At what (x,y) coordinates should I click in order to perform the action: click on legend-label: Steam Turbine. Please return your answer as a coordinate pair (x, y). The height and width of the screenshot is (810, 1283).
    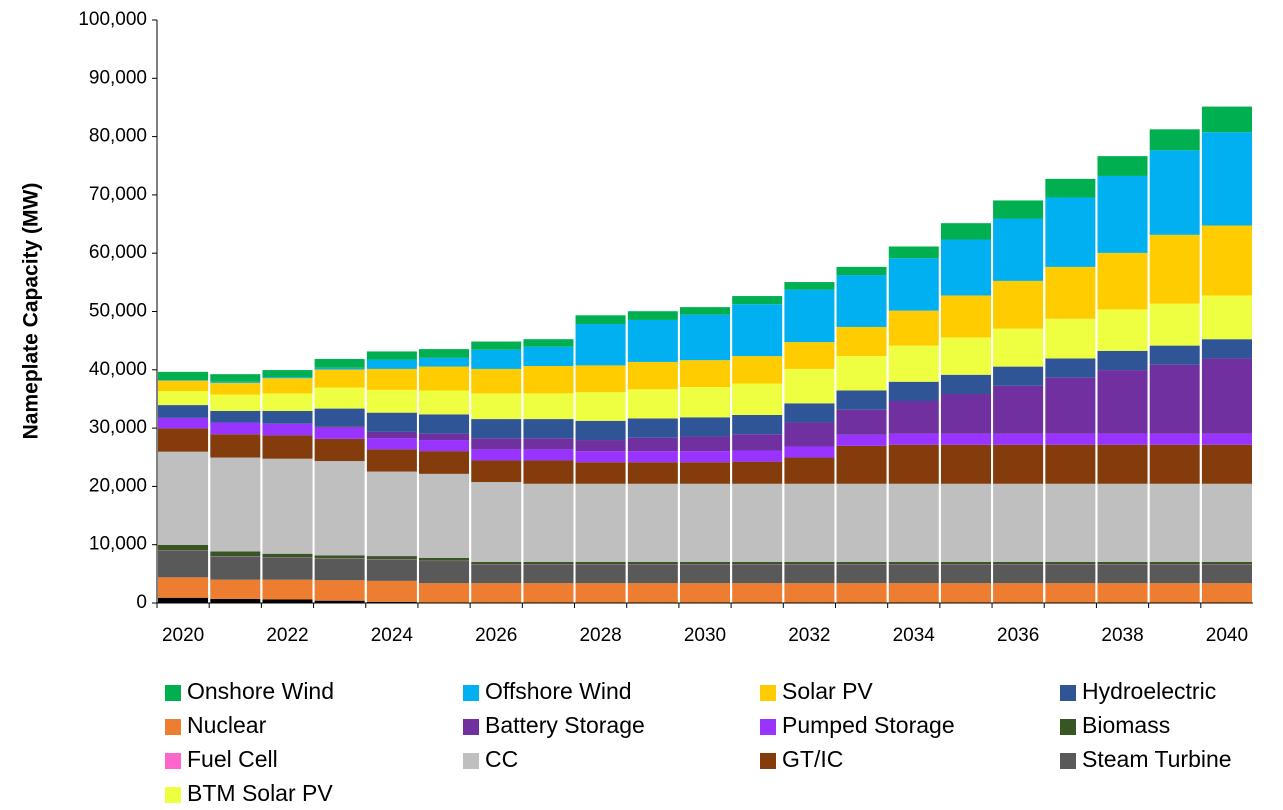
    Looking at the image, I should click on (1157, 759).